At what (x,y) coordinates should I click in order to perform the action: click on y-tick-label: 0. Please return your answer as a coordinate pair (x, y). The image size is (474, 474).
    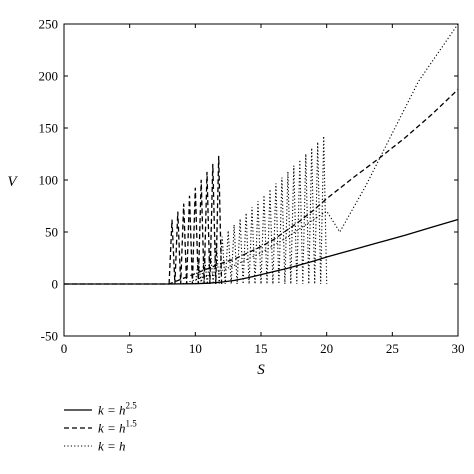
    Looking at the image, I should click on (55, 284).